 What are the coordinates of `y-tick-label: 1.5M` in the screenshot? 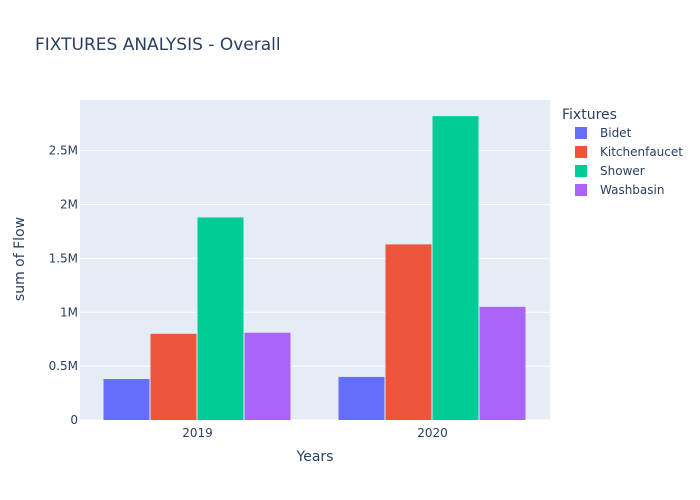 It's located at (63, 258).